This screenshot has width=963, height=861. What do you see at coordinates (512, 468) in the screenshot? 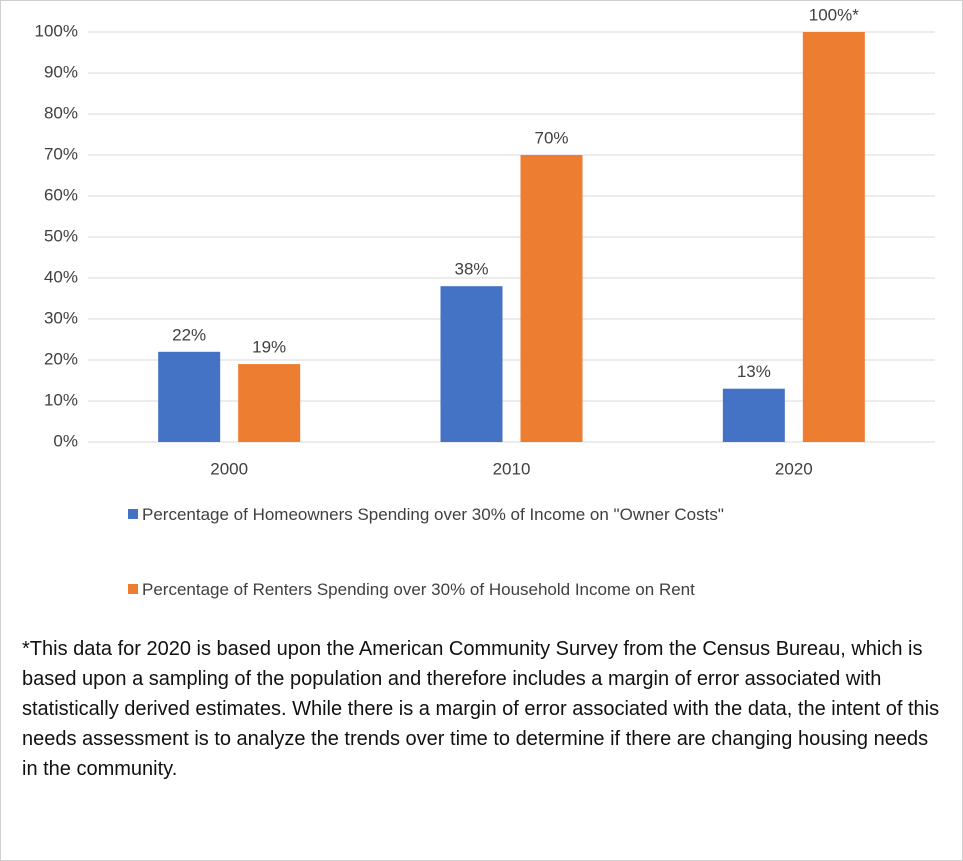
I see `x-tick-label: 2010` at bounding box center [512, 468].